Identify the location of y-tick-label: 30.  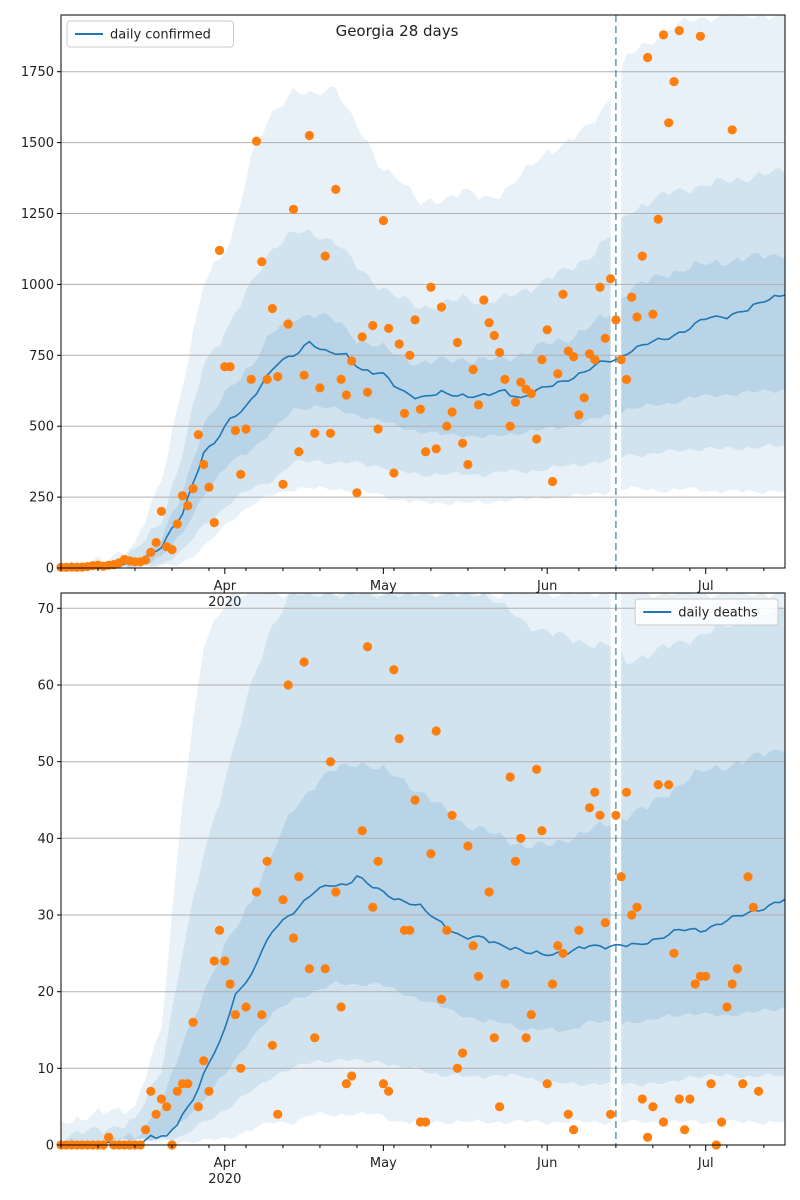
(45, 916).